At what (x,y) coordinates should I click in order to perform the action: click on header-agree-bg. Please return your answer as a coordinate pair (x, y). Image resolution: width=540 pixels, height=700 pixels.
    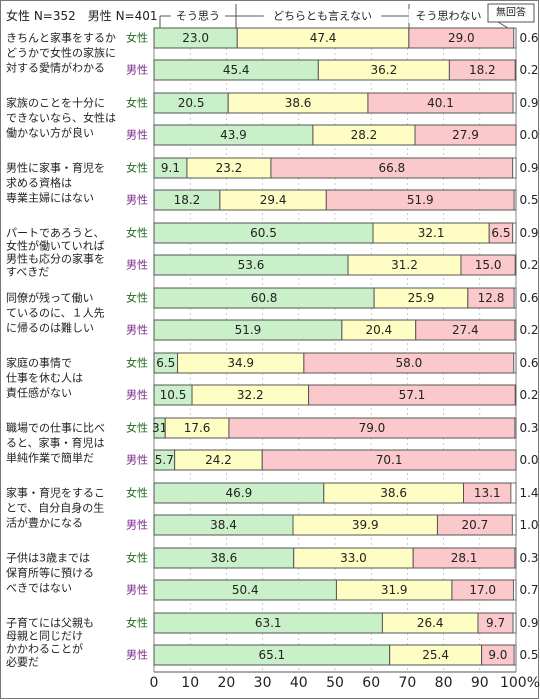
    Looking at the image, I should click on (198, 16).